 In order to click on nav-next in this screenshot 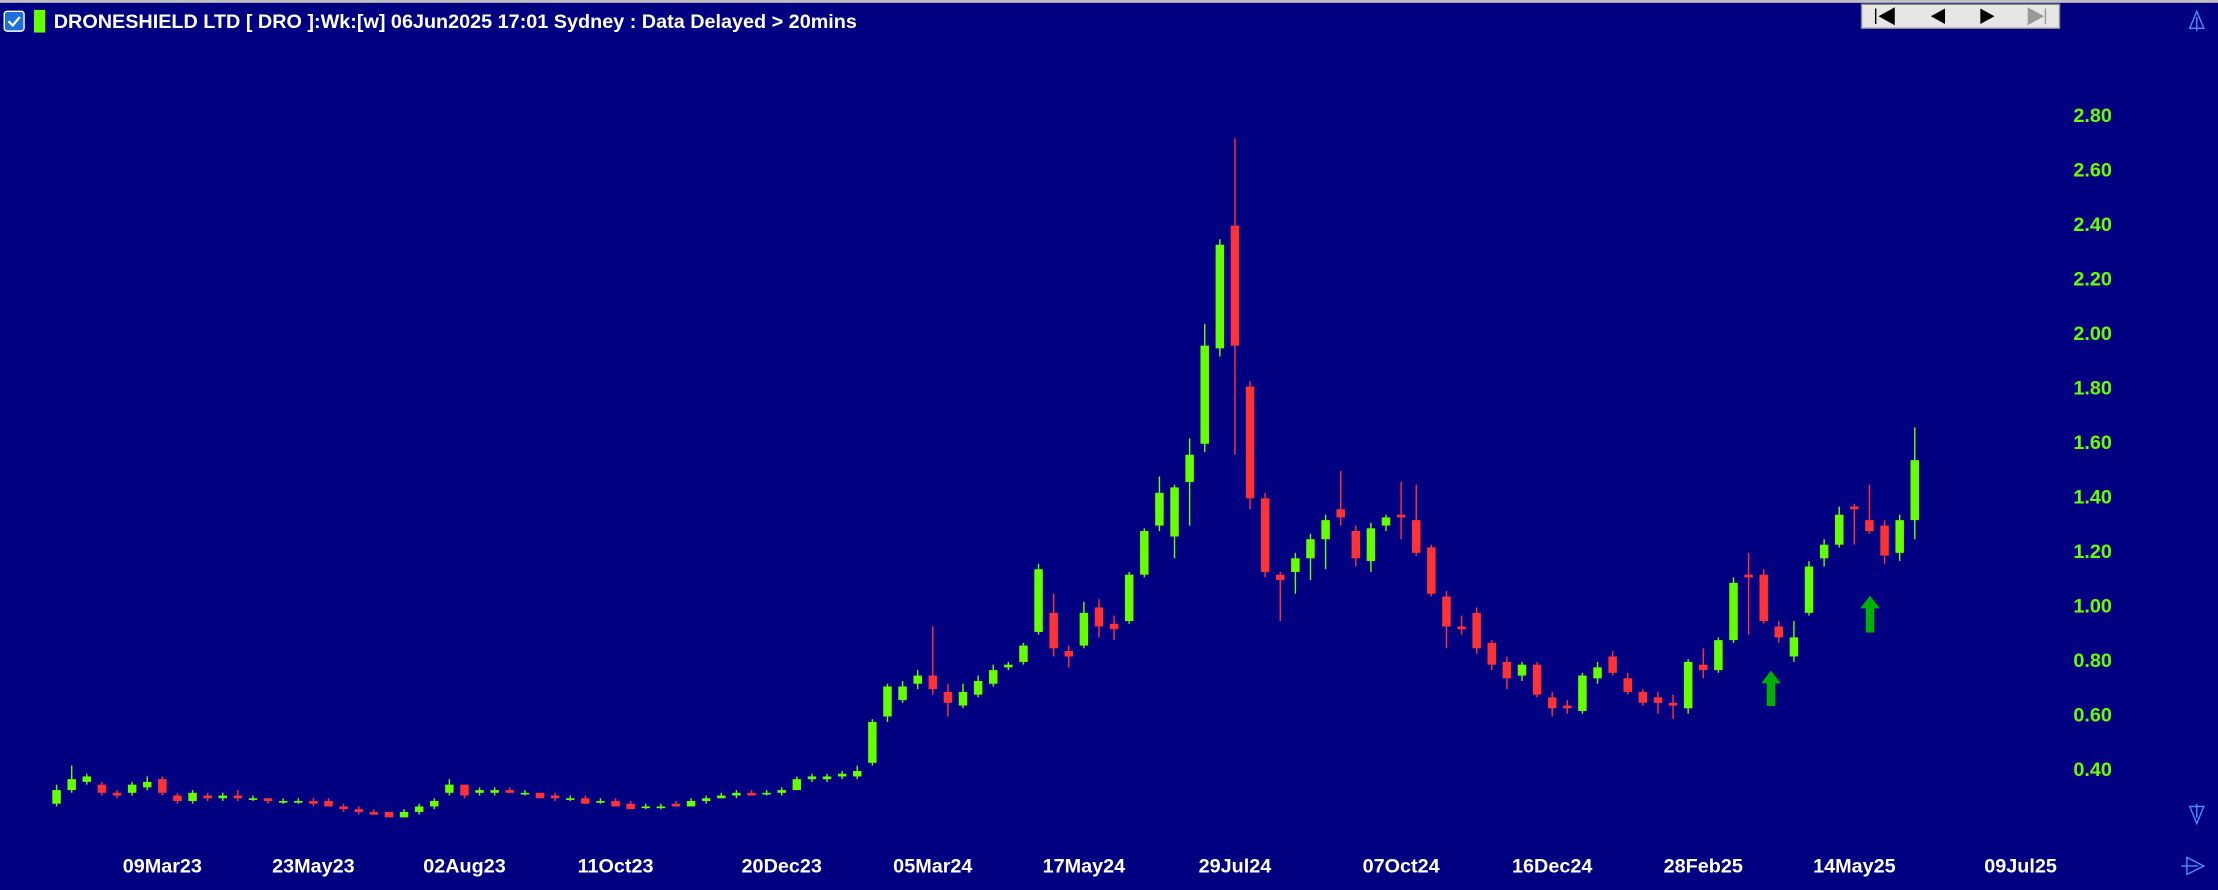, I will do `click(1987, 16)`.